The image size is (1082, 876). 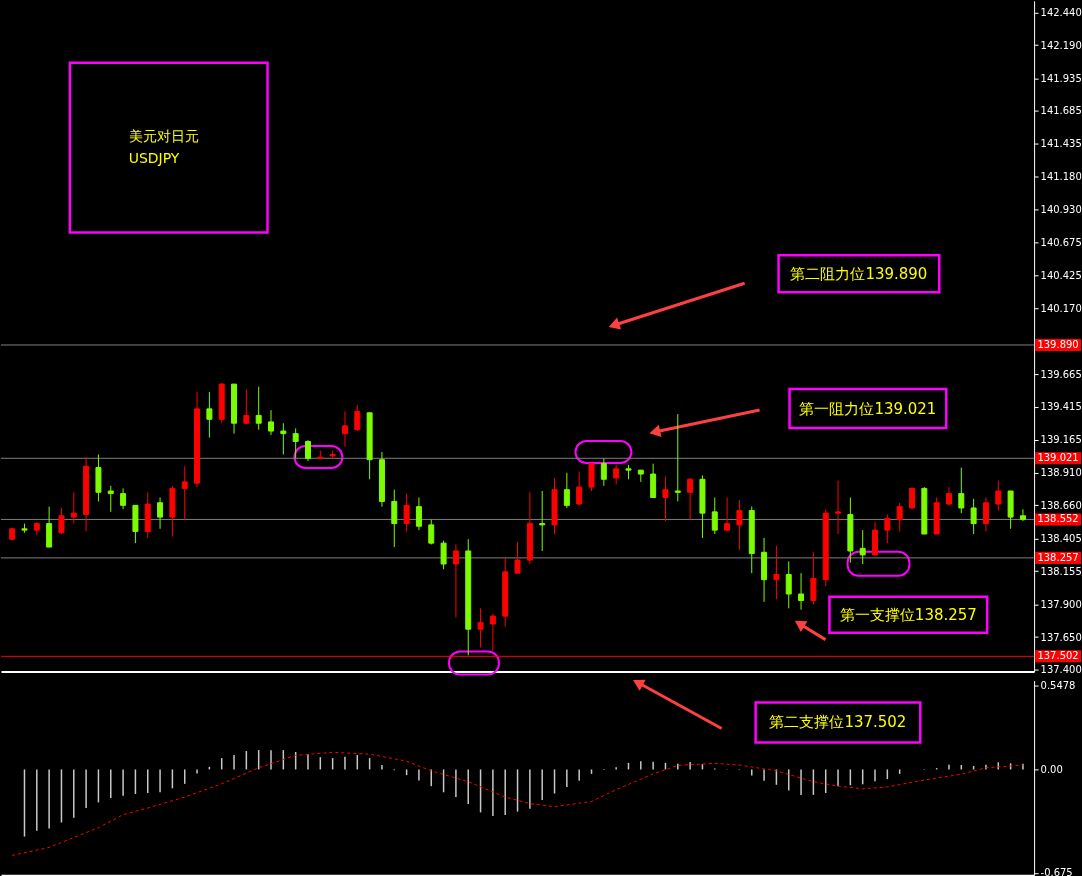 I want to click on y-tick-label: 138.155, so click(x=1061, y=571).